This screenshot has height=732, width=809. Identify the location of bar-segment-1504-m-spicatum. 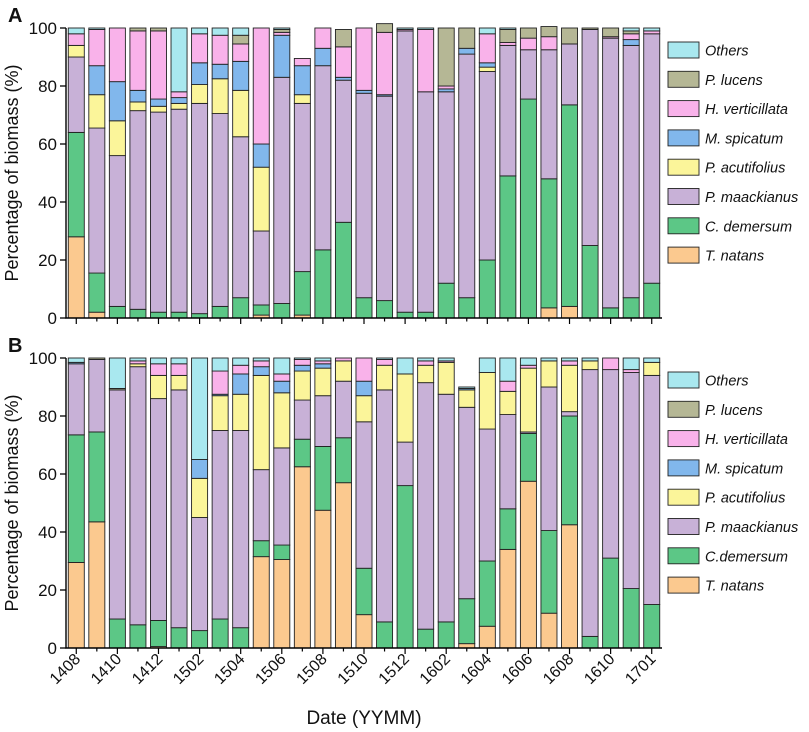
(241, 384).